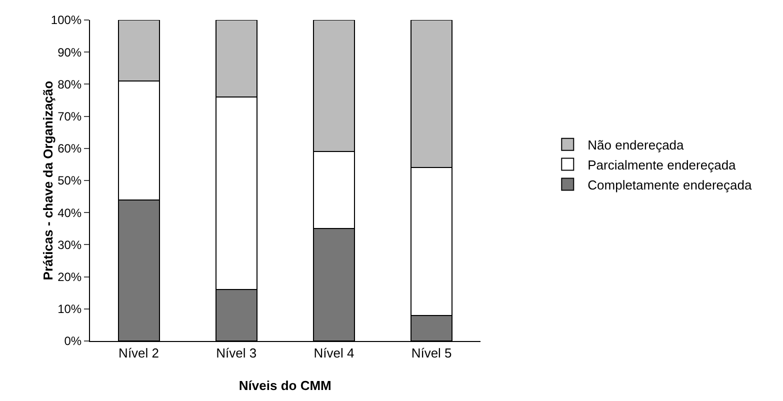 This screenshot has width=783, height=401. What do you see at coordinates (70, 117) in the screenshot?
I see `y-tick-label: 70%` at bounding box center [70, 117].